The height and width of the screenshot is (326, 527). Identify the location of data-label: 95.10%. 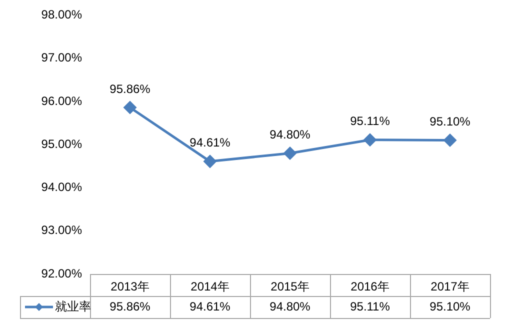
(450, 306).